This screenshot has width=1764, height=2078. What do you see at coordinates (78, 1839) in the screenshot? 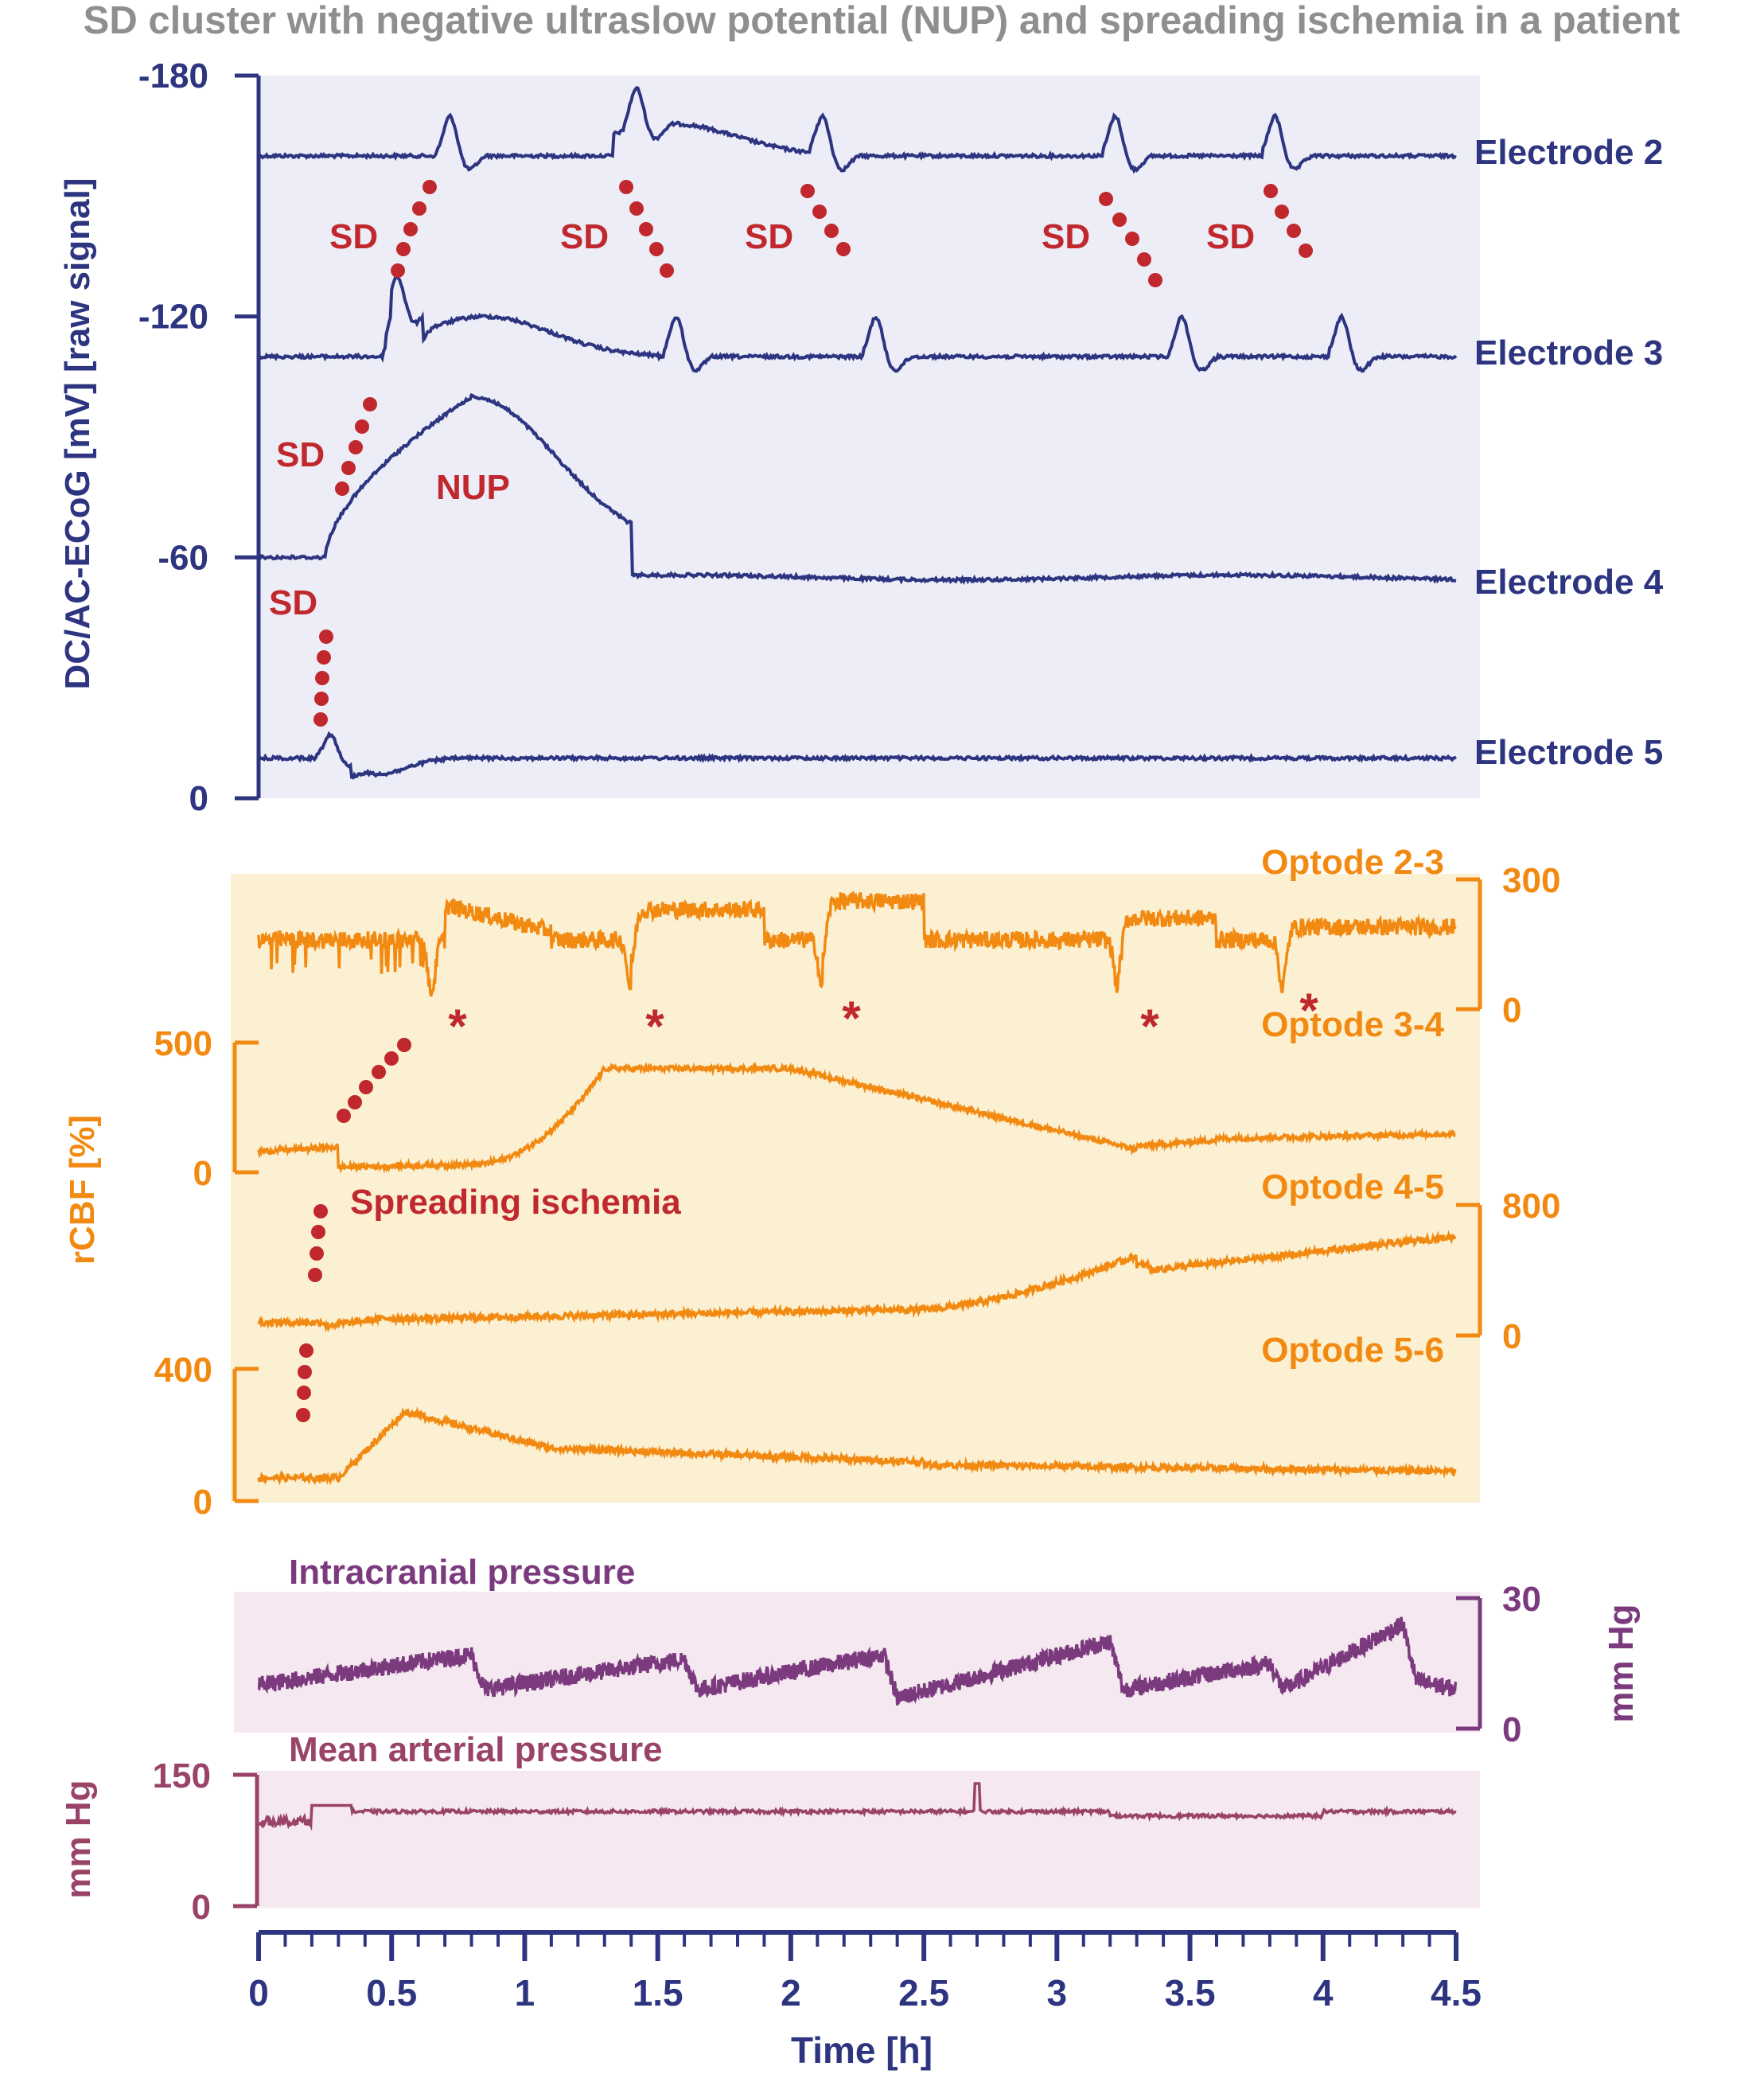
I see `map-y-axis-label: mm Hg` at bounding box center [78, 1839].